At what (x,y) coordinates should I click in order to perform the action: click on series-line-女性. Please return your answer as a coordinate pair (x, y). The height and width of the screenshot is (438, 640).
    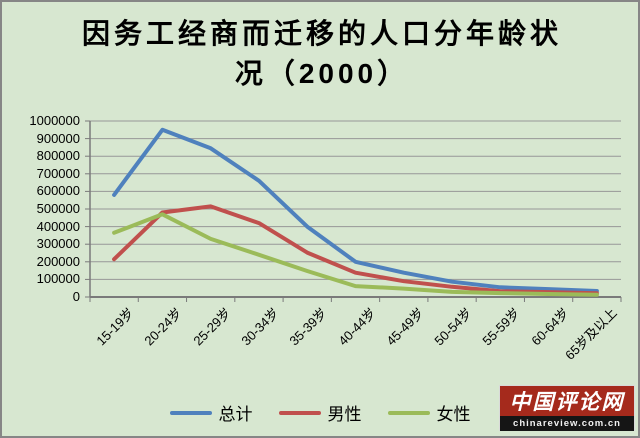
    Looking at the image, I should click on (355, 254).